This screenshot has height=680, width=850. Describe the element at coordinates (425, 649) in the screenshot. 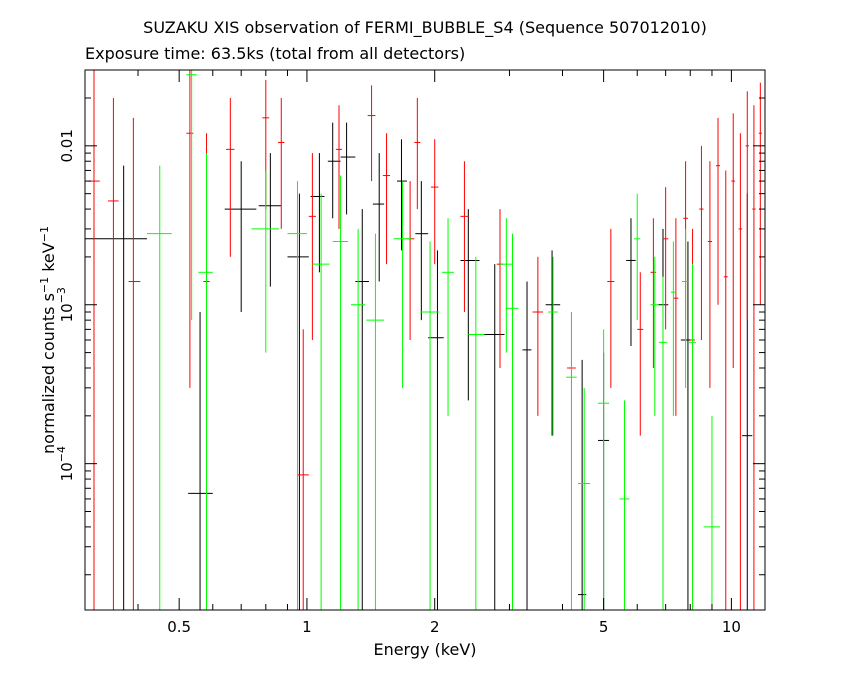

I see `x-axis-label: Energy (keV)` at that location.